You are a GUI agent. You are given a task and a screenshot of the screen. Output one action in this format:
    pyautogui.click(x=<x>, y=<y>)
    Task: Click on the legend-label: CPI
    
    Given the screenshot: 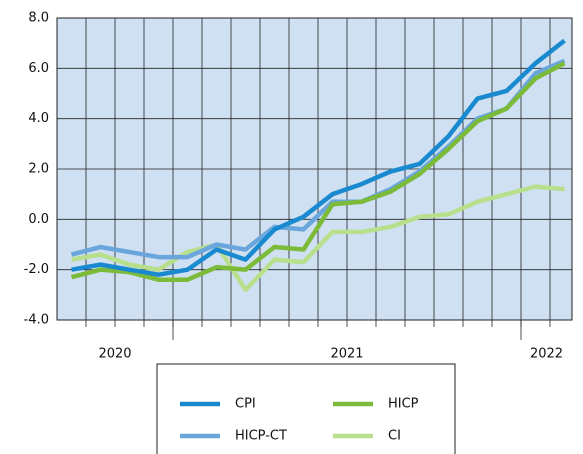 What is the action you would take?
    pyautogui.click(x=245, y=404)
    